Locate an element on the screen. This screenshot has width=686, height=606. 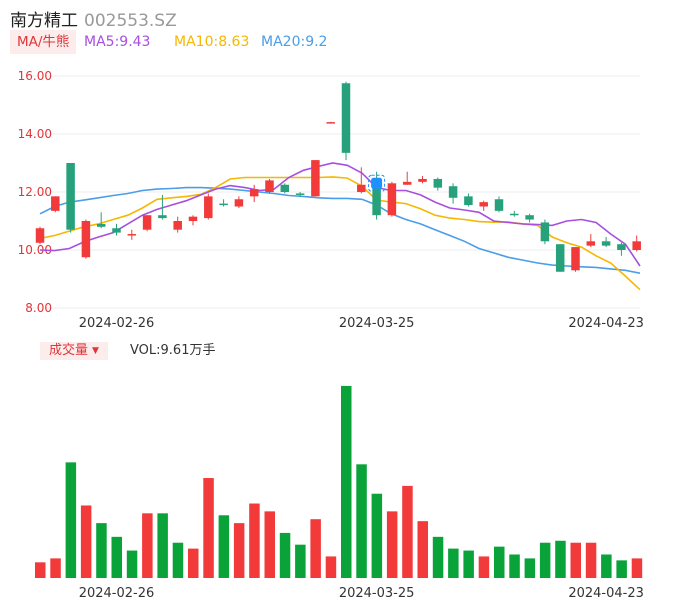
volume-value: VOL:9.61万手 is located at coordinates (173, 350).